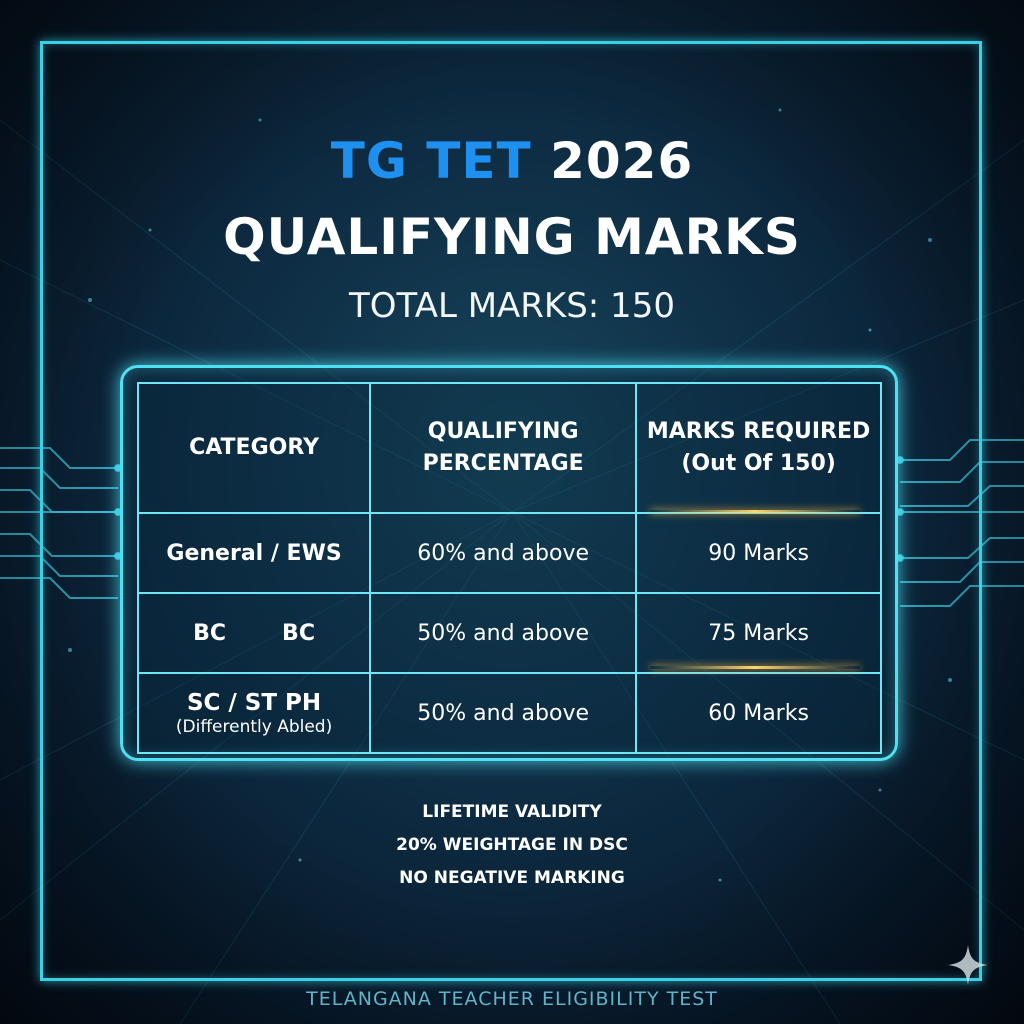  What do you see at coordinates (512, 237) in the screenshot?
I see `page-title-line2: QUALIFYING MARKS` at bounding box center [512, 237].